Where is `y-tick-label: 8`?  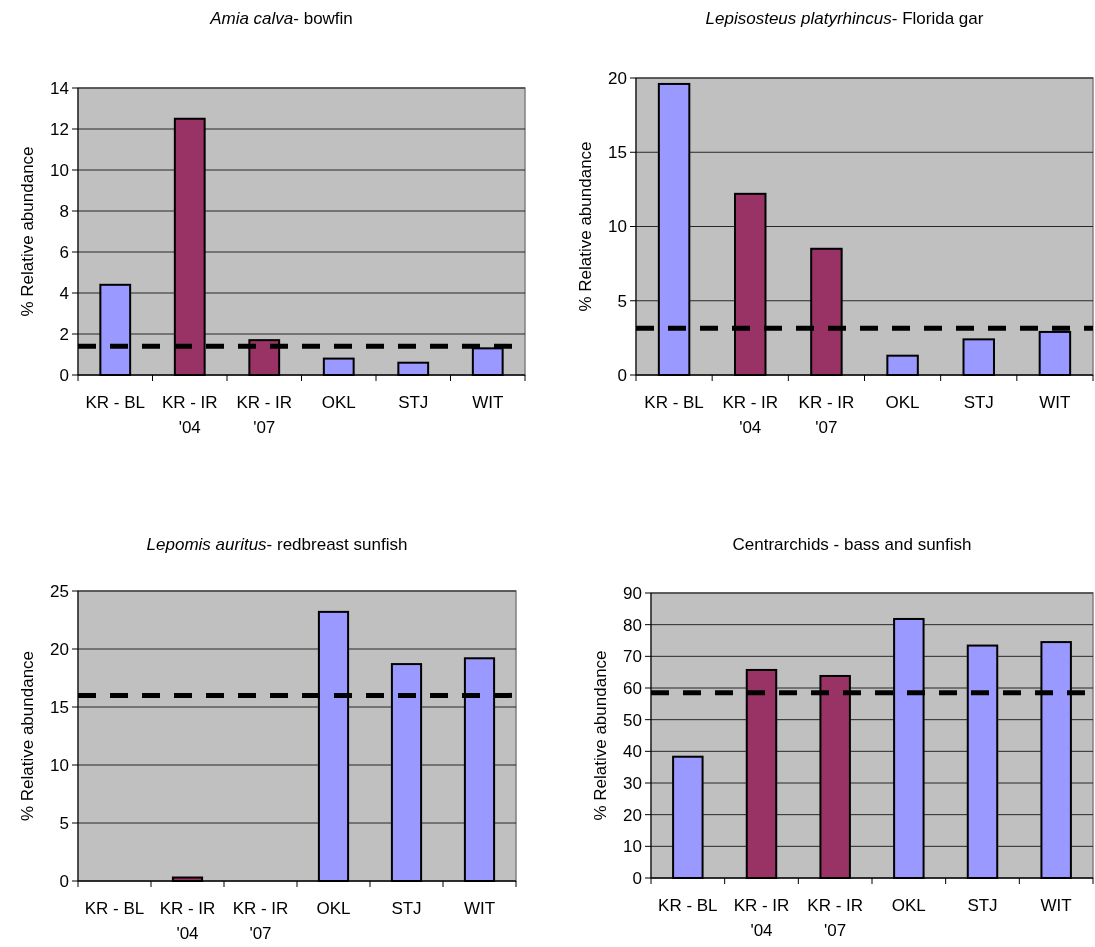 y-tick-label: 8 is located at coordinates (64, 211).